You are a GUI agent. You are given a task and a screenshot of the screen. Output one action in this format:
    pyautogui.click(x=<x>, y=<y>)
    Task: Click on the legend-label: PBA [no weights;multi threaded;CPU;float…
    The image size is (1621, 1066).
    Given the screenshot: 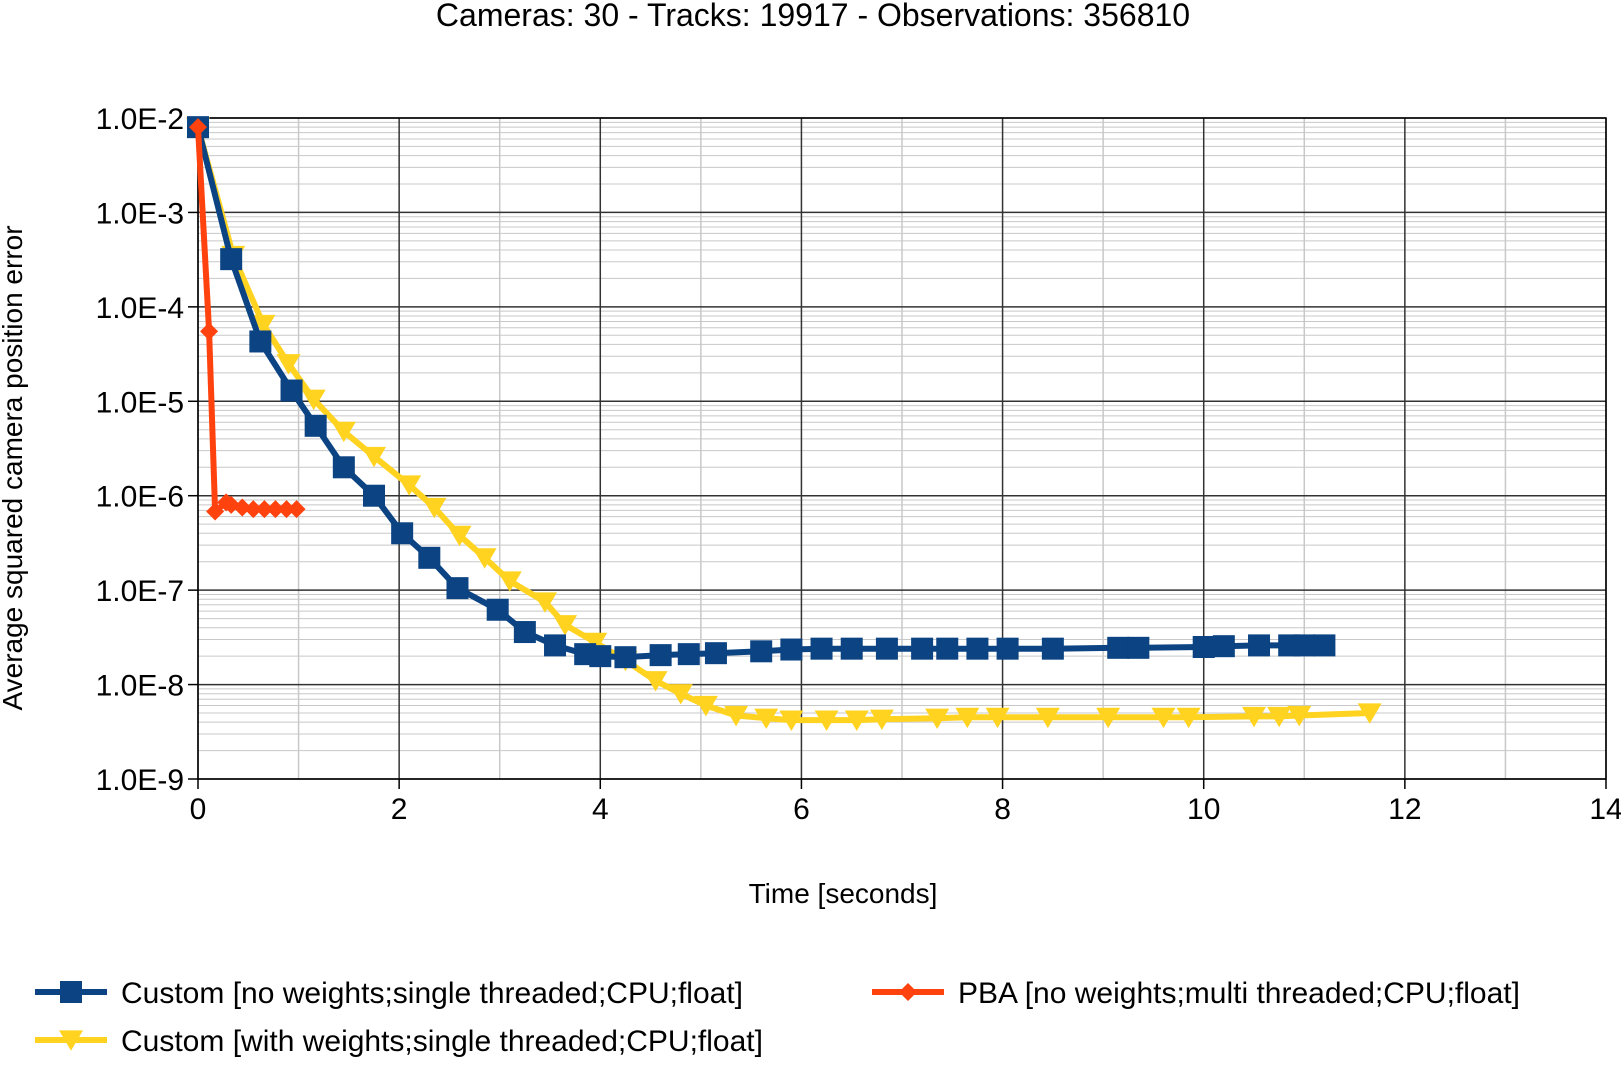 What is the action you would take?
    pyautogui.click(x=1239, y=993)
    